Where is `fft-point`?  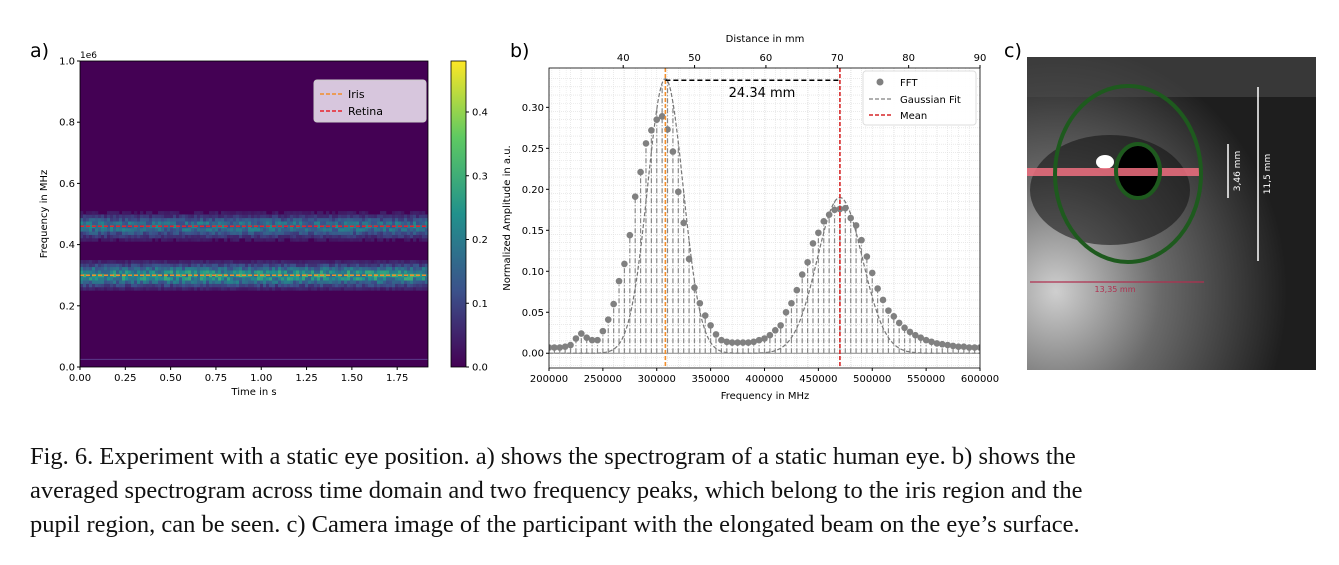 fft-point is located at coordinates (786, 312).